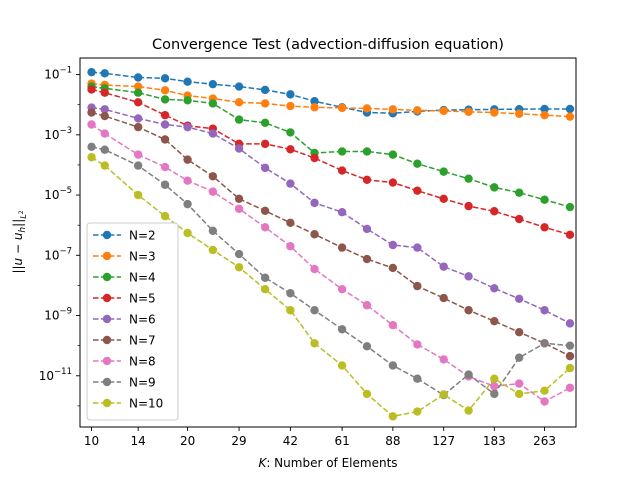 Image resolution: width=640 pixels, height=480 pixels. What do you see at coordinates (18, 261) in the screenshot?
I see `y-axis-title-u: u` at bounding box center [18, 261].